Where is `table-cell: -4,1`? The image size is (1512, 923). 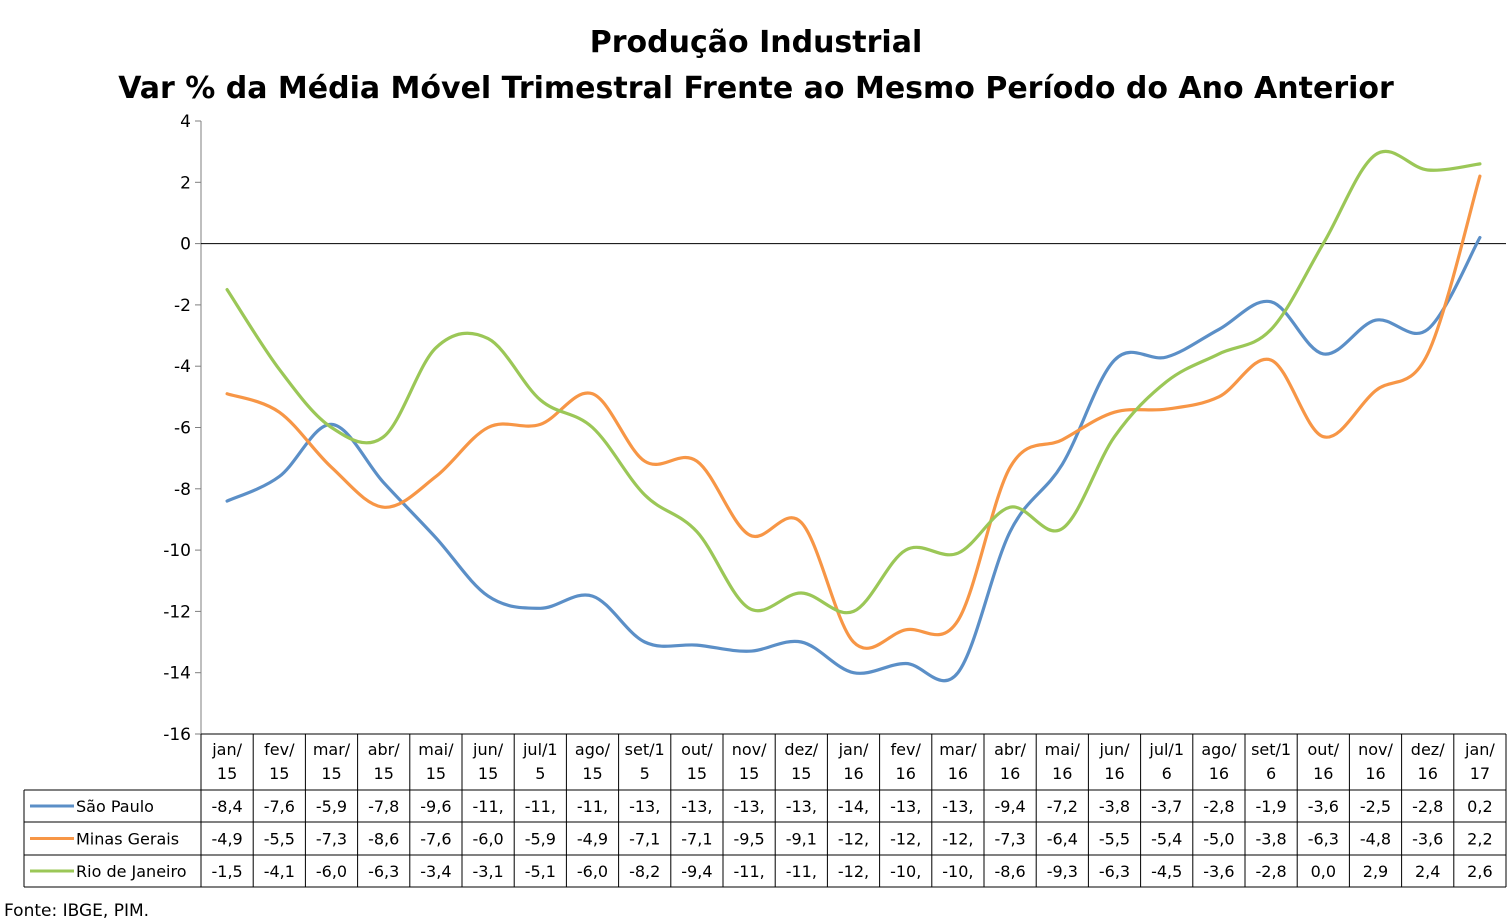 table-cell: -4,1 is located at coordinates (279, 871).